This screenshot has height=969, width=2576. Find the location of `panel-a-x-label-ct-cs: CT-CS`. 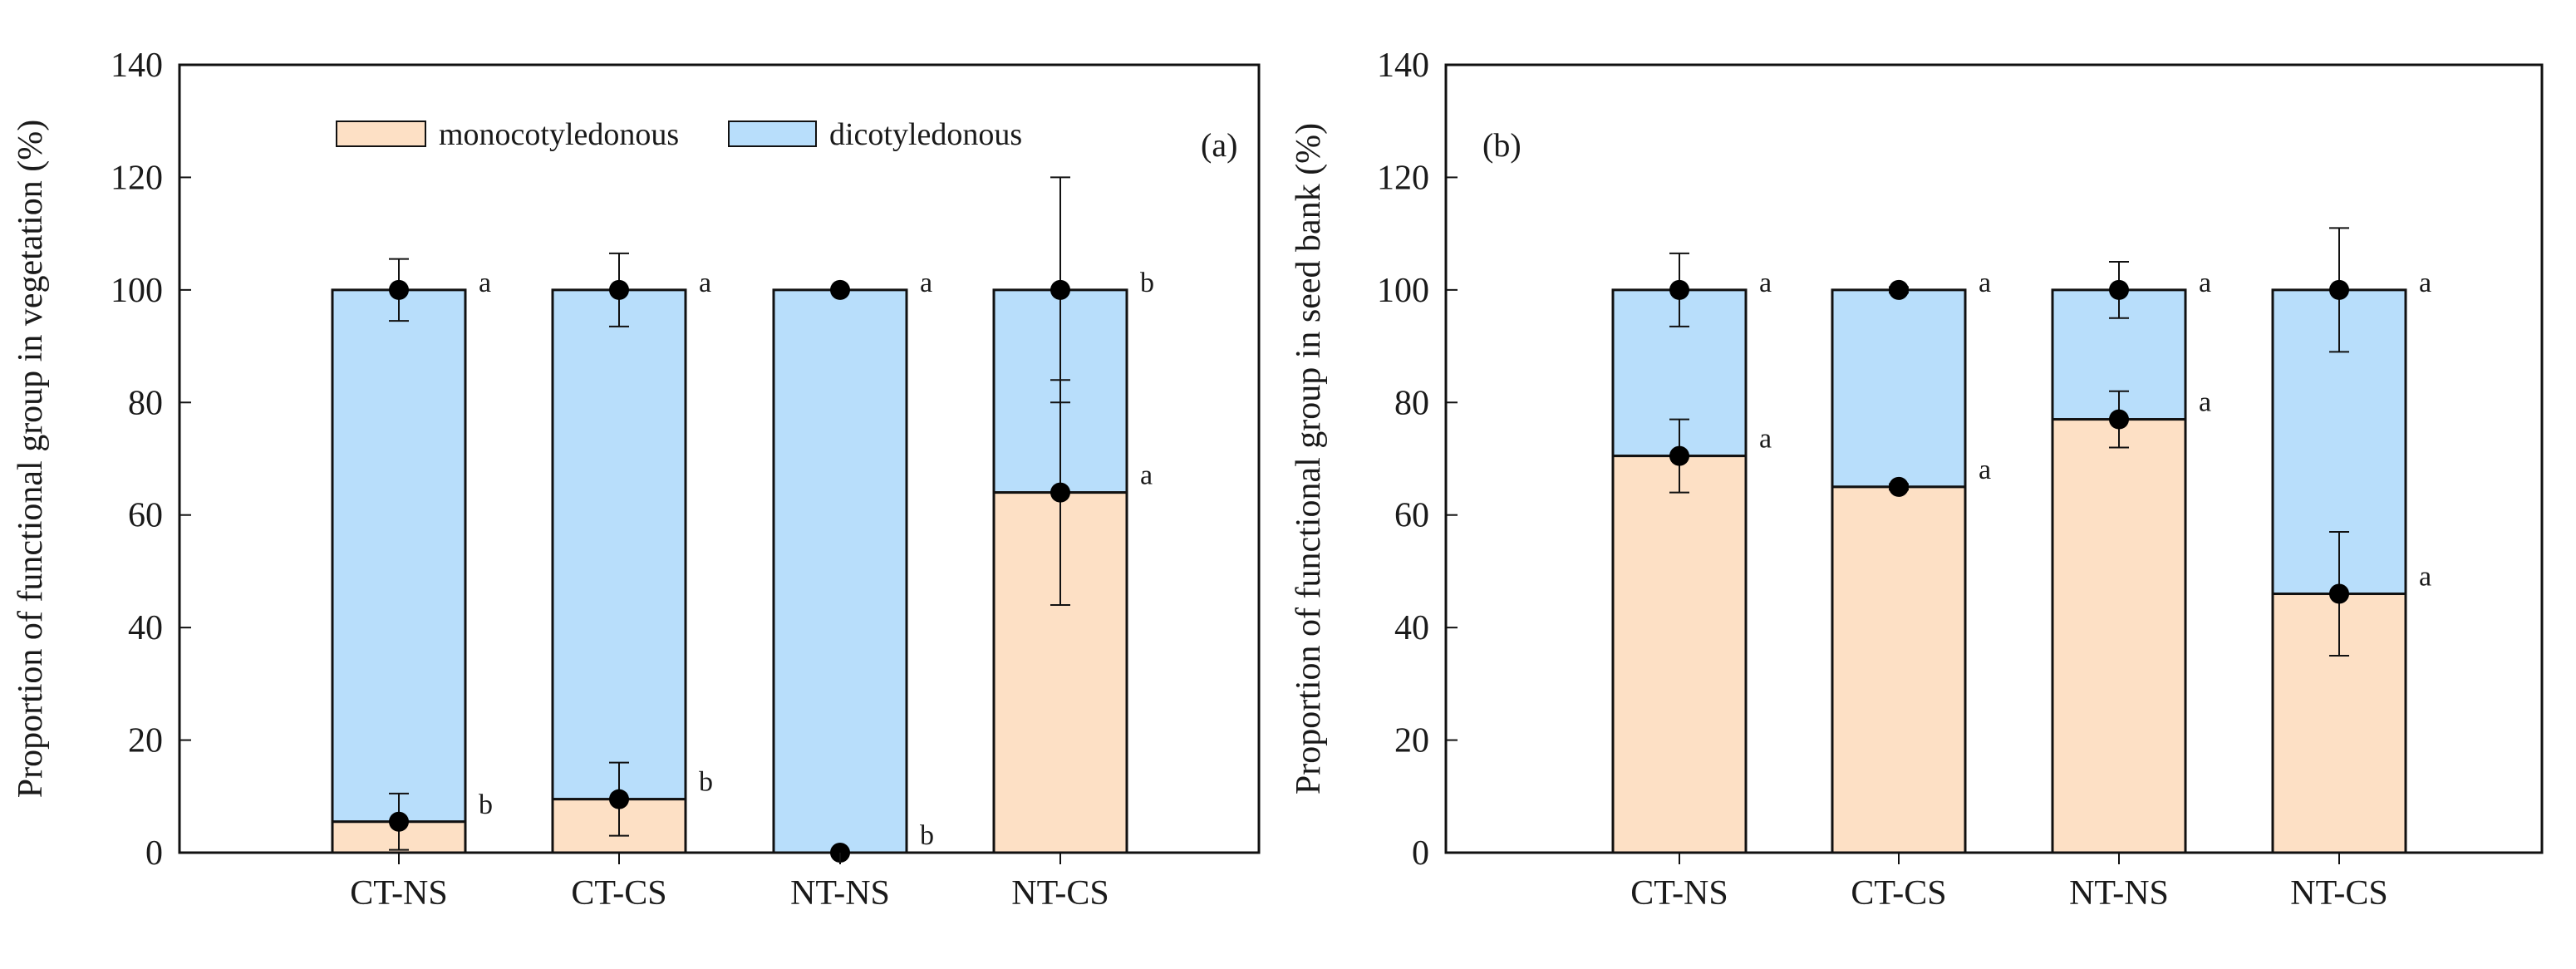

panel-a-x-label-ct-cs: CT-CS is located at coordinates (618, 893).